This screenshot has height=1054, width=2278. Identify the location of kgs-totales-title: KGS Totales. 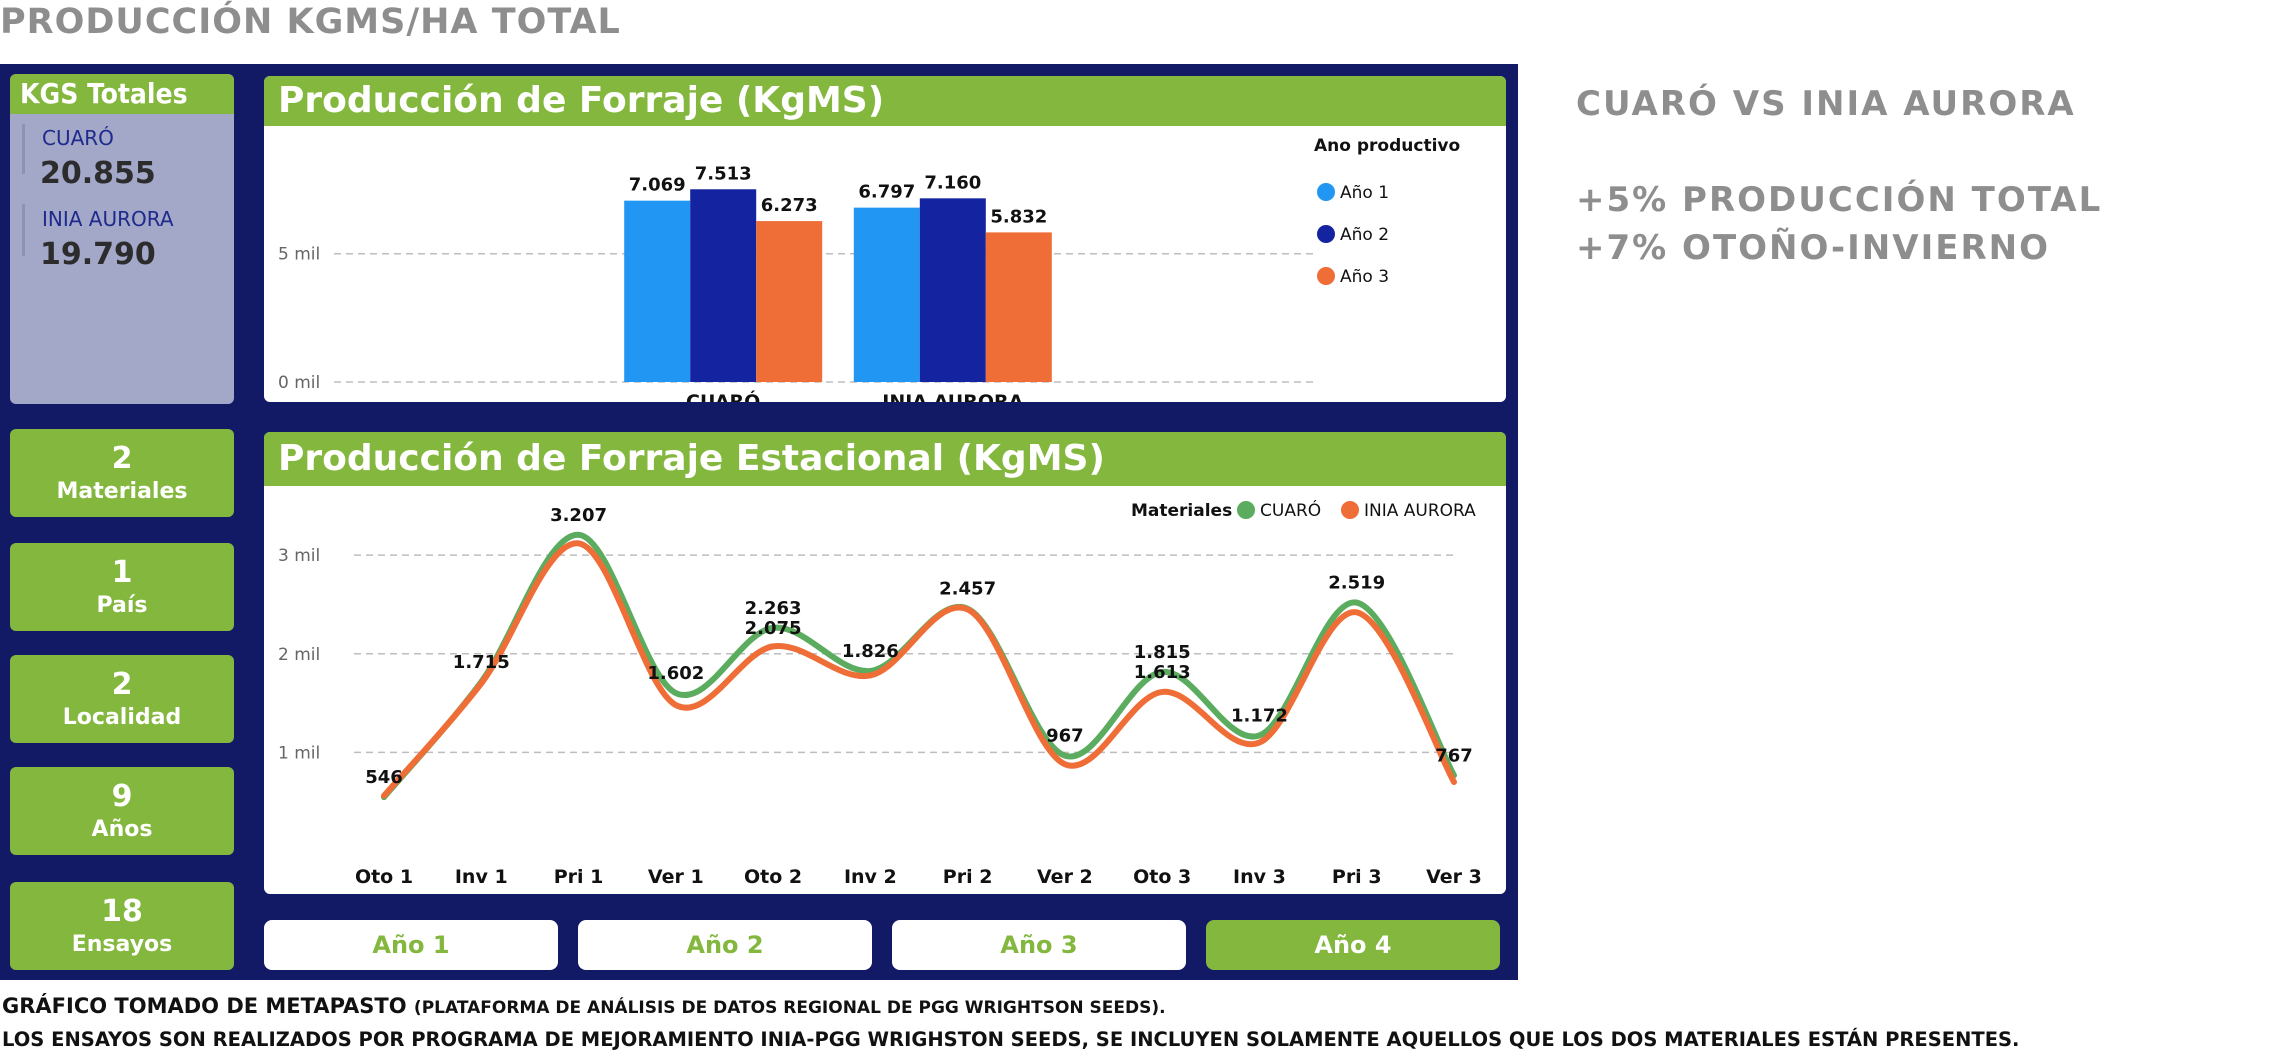
(122, 94).